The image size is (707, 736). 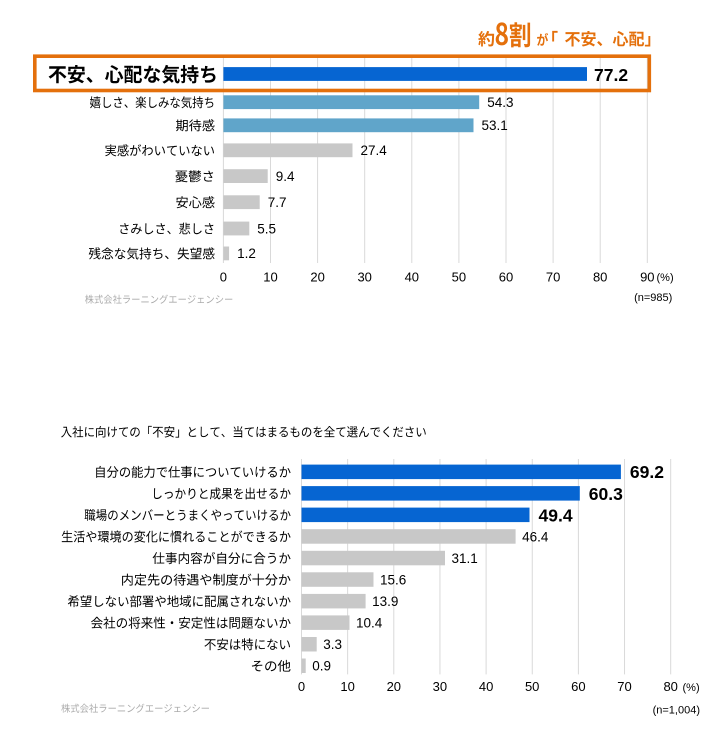 I want to click on svg-text: 1.2, so click(x=246, y=253).